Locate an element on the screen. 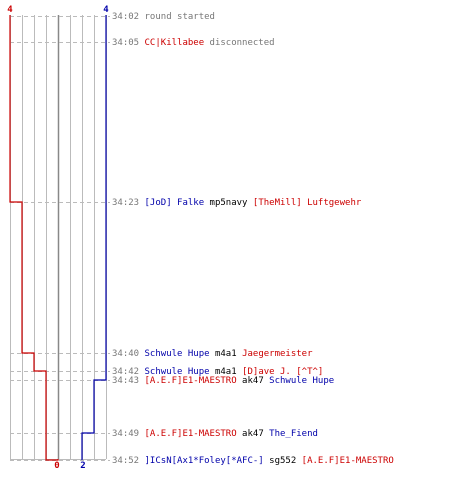 The width and height of the screenshot is (450, 500). event-text-part: disconnected is located at coordinates (239, 43).